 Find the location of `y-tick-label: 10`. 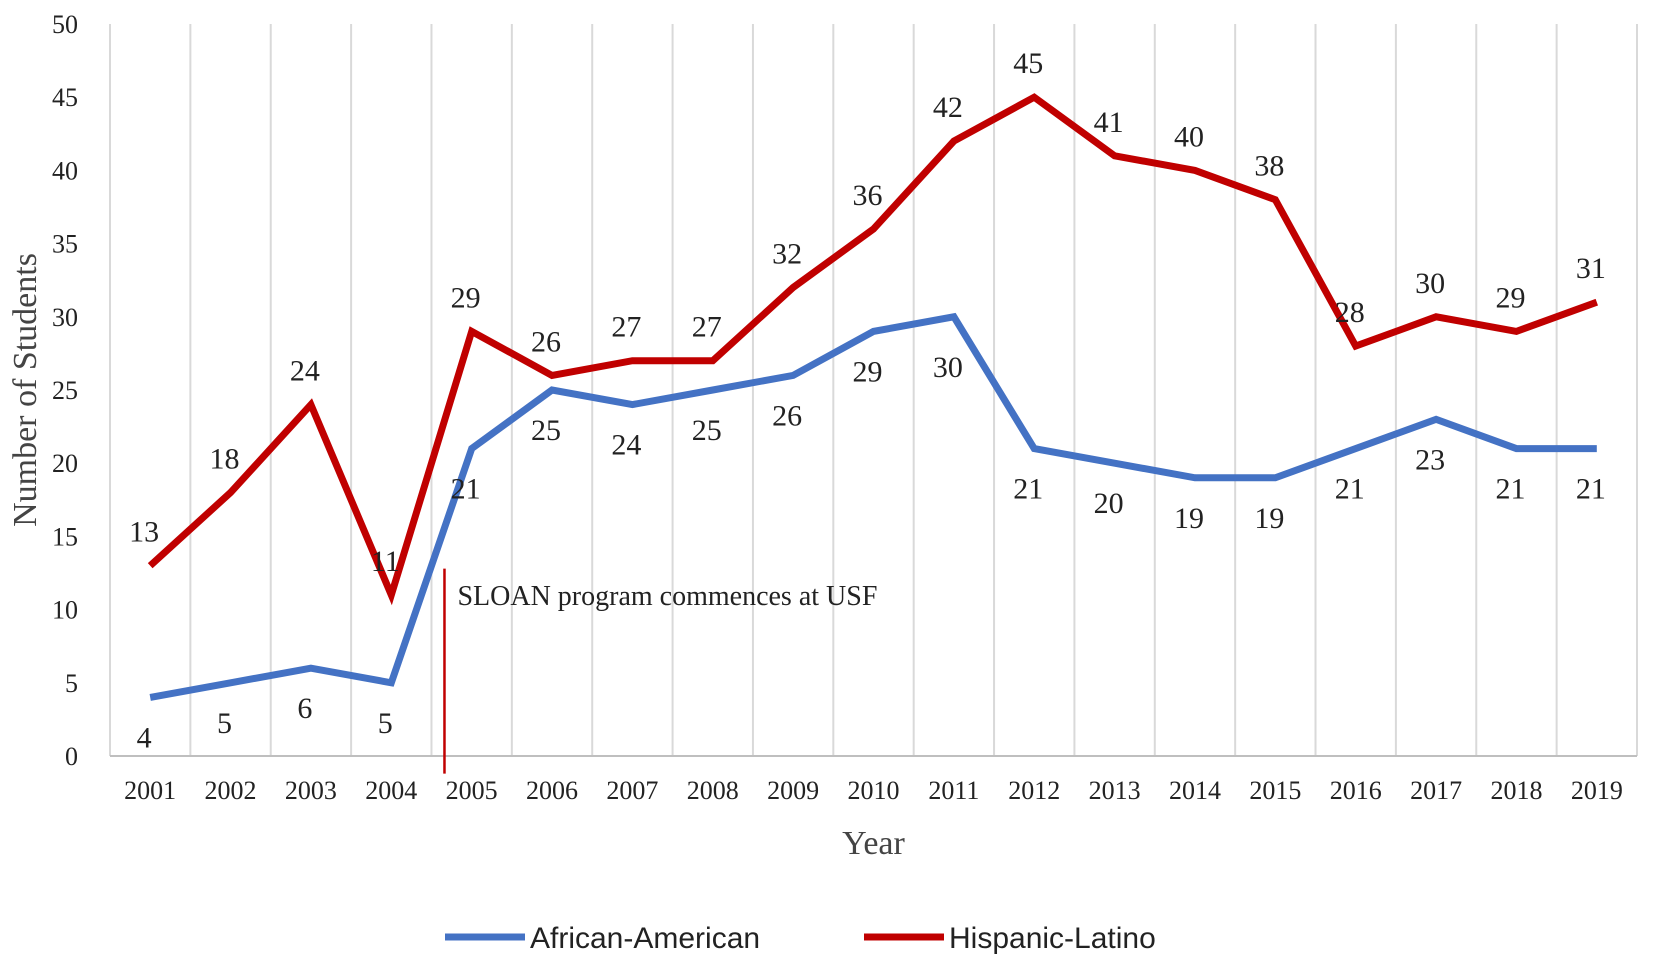

y-tick-label: 10 is located at coordinates (65, 610).